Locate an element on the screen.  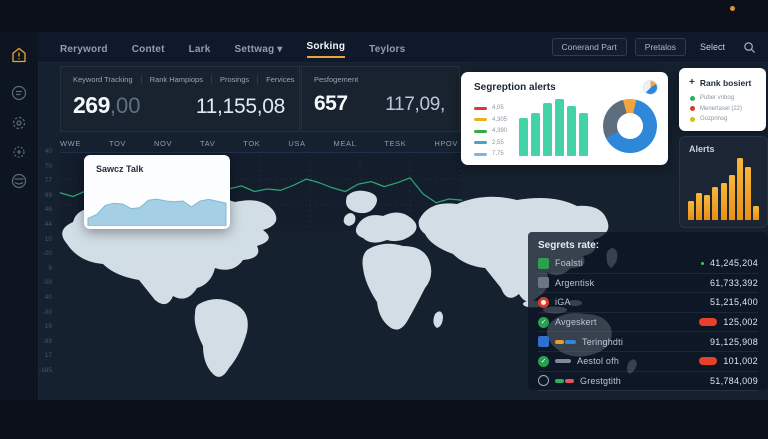
nav-item-settwag: Settwag ▾ is located at coordinates (258, 49).